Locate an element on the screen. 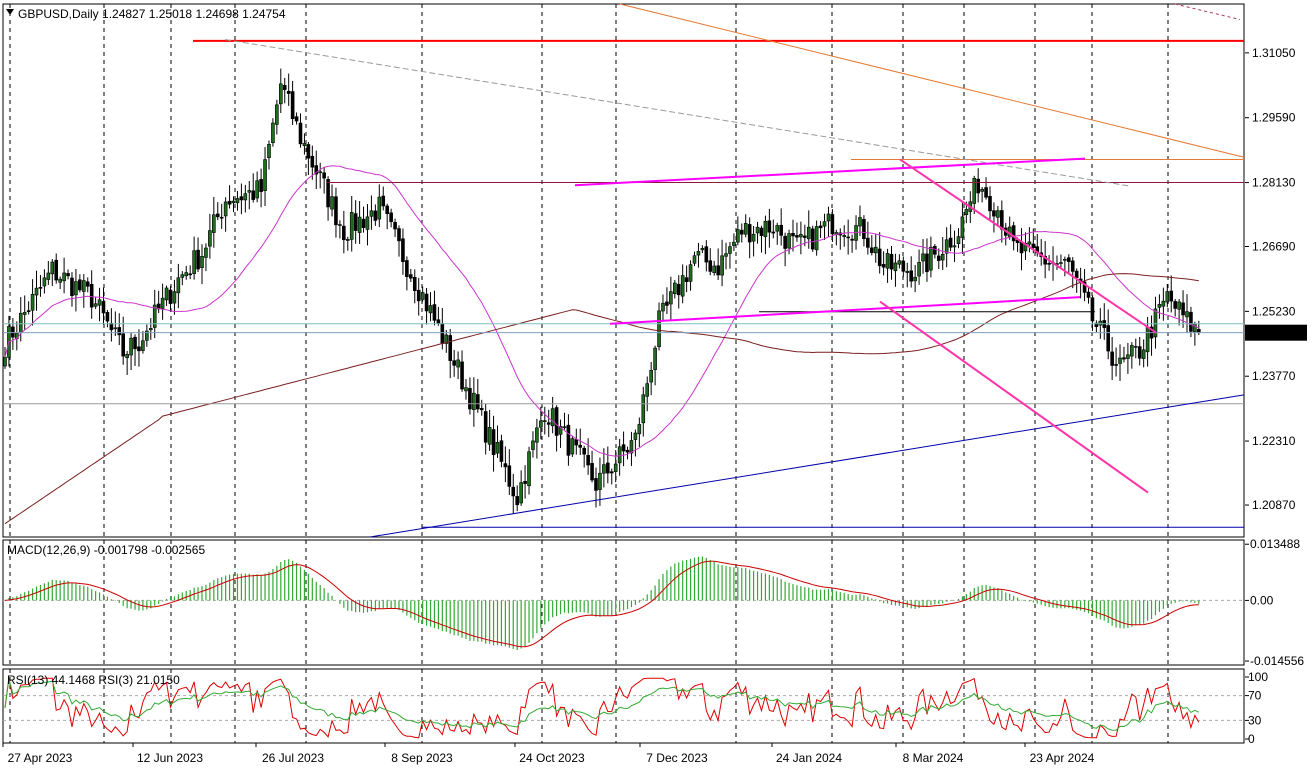  magenta-lower-line is located at coordinates (845, 310).